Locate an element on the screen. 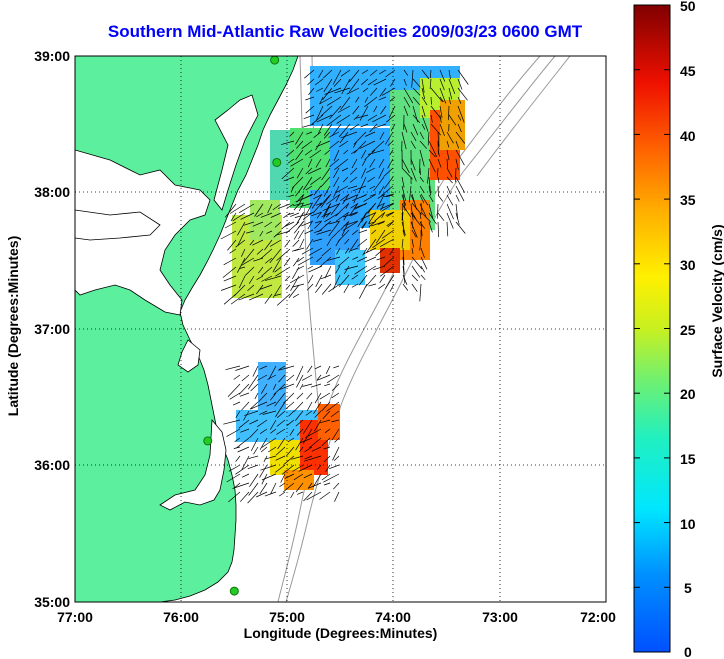 This screenshot has height=659, width=724. x-tick-label: 75:00 is located at coordinates (287, 617).